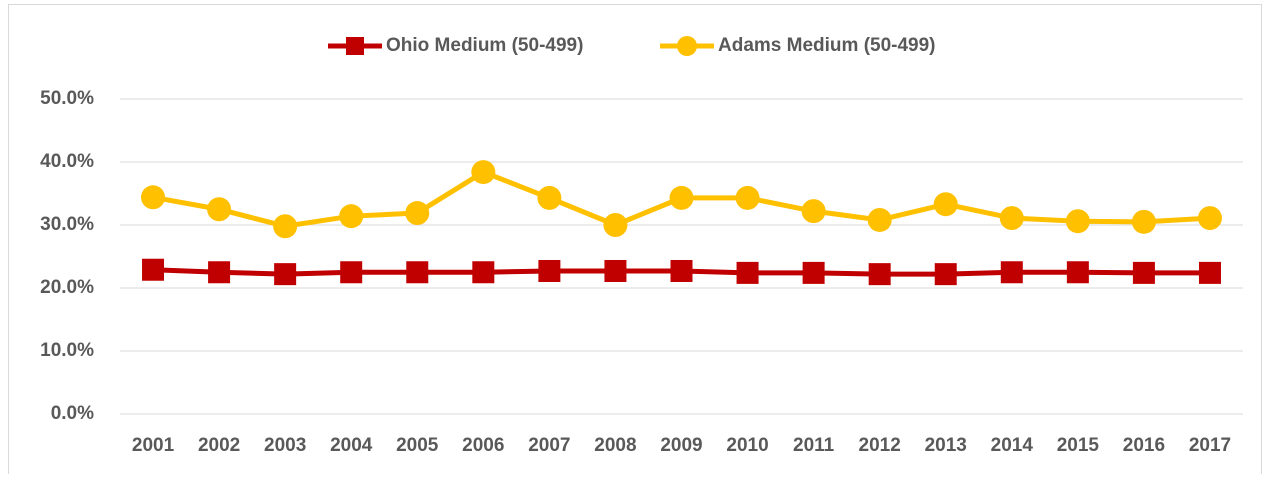  I want to click on x-tick-label: 2010, so click(747, 445).